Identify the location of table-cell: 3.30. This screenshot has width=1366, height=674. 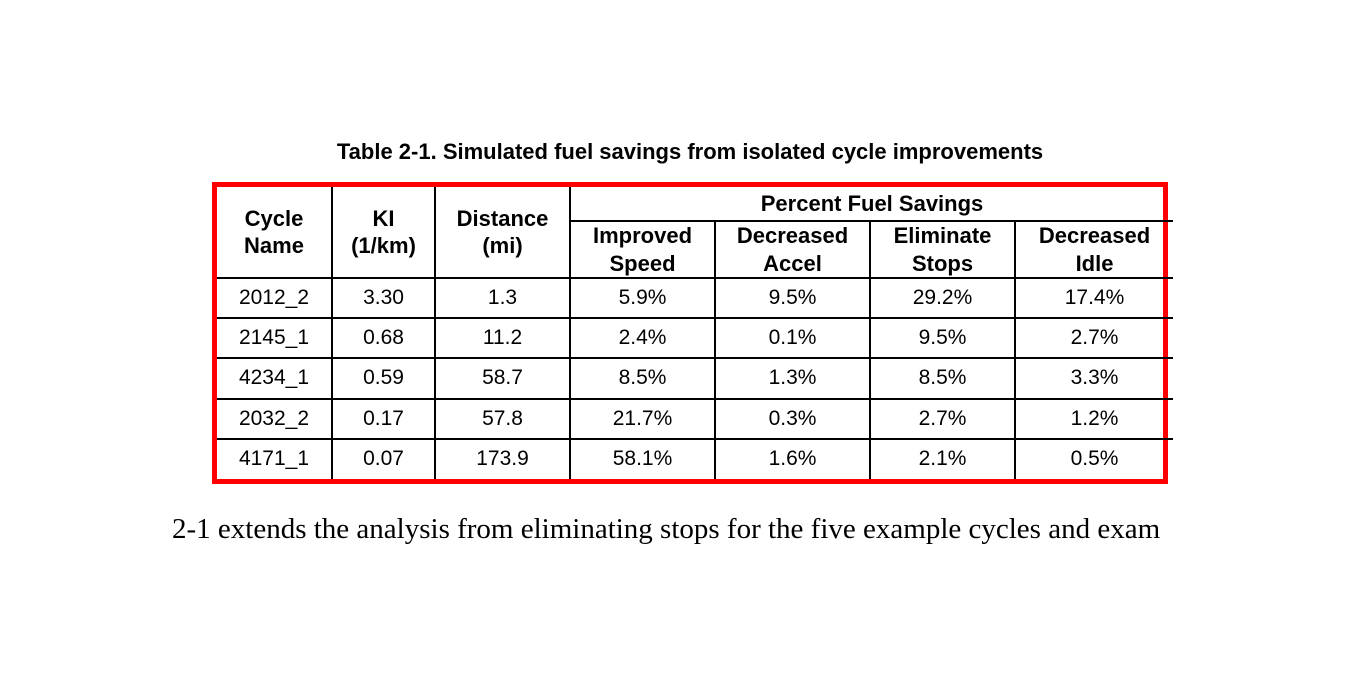
(383, 298).